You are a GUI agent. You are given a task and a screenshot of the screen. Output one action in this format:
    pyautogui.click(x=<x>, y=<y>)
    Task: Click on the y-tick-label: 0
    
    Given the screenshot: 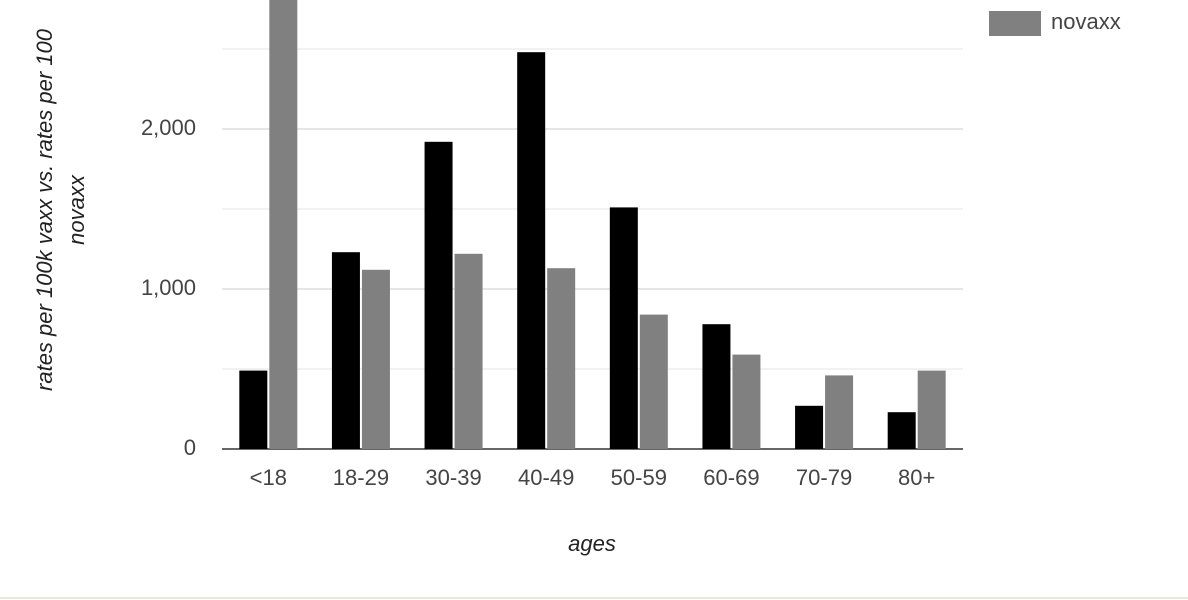 What is the action you would take?
    pyautogui.click(x=190, y=447)
    